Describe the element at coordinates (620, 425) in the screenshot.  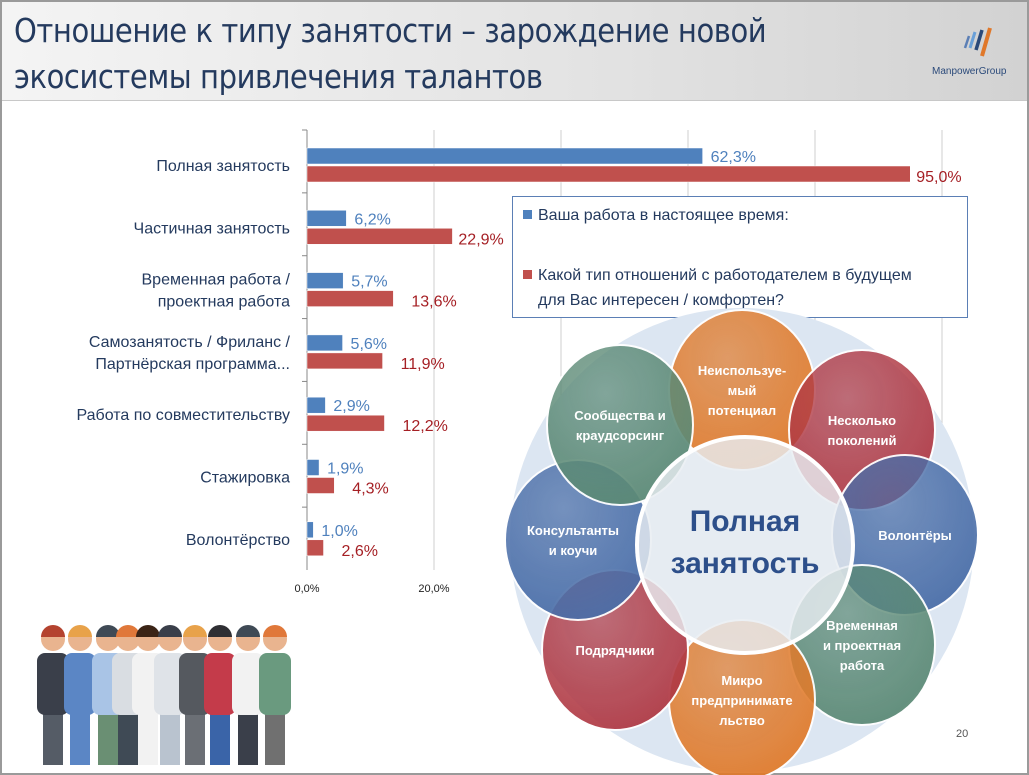
I see `petal-circle` at that location.